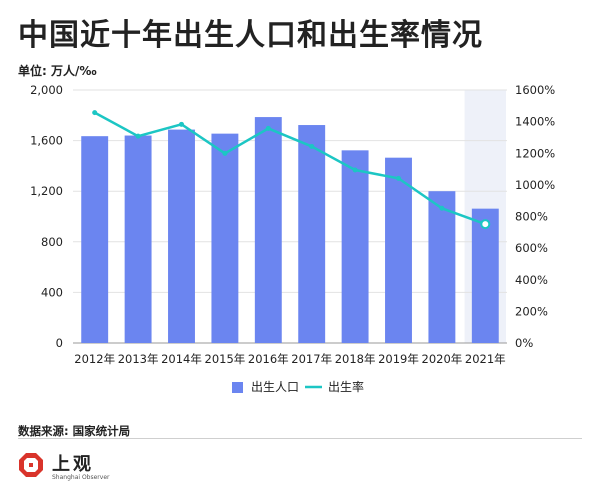 Image resolution: width=600 pixels, height=493 pixels. What do you see at coordinates (535, 122) in the screenshot?
I see `y-right-tick-label: 1400%` at bounding box center [535, 122].